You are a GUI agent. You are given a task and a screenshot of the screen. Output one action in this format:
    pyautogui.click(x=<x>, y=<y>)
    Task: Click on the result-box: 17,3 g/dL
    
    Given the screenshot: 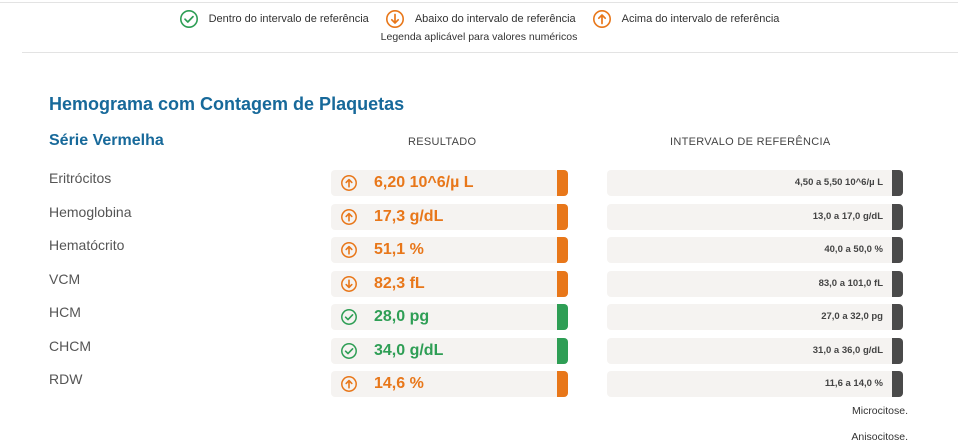 What is the action you would take?
    pyautogui.click(x=449, y=217)
    